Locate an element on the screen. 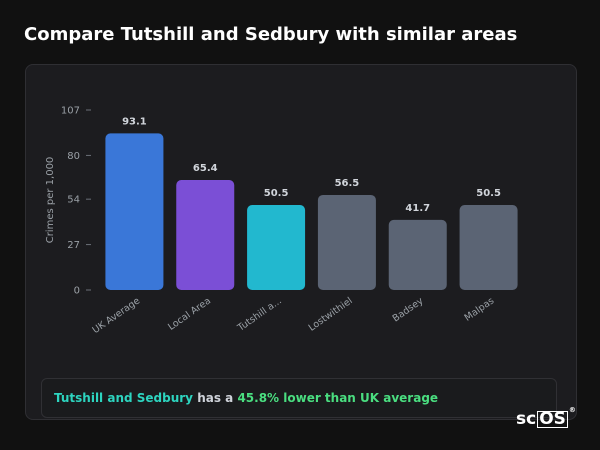  summary-connector: has a is located at coordinates (215, 398).